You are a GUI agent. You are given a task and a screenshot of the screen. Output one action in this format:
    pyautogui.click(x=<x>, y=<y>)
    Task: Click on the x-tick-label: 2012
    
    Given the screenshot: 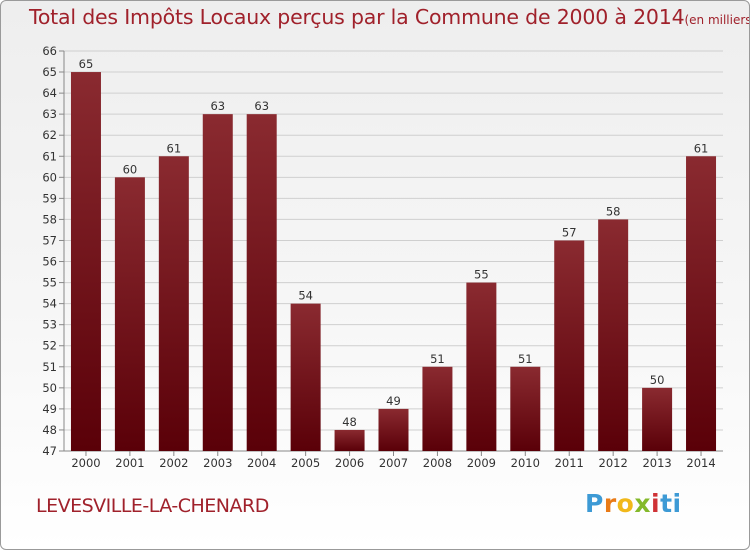 What is the action you would take?
    pyautogui.click(x=613, y=463)
    